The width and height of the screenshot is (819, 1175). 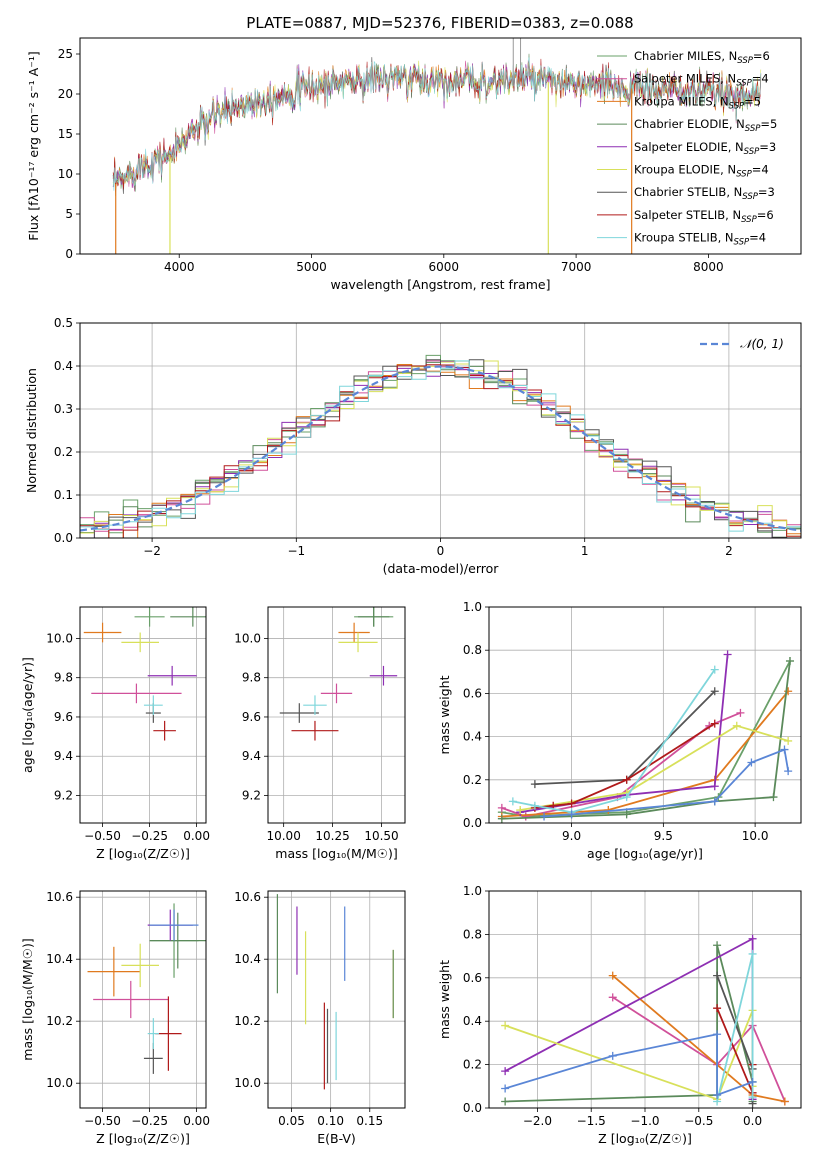 What do you see at coordinates (152, 551) in the screenshot?
I see `residual_hist-xtick-label: −2` at bounding box center [152, 551].